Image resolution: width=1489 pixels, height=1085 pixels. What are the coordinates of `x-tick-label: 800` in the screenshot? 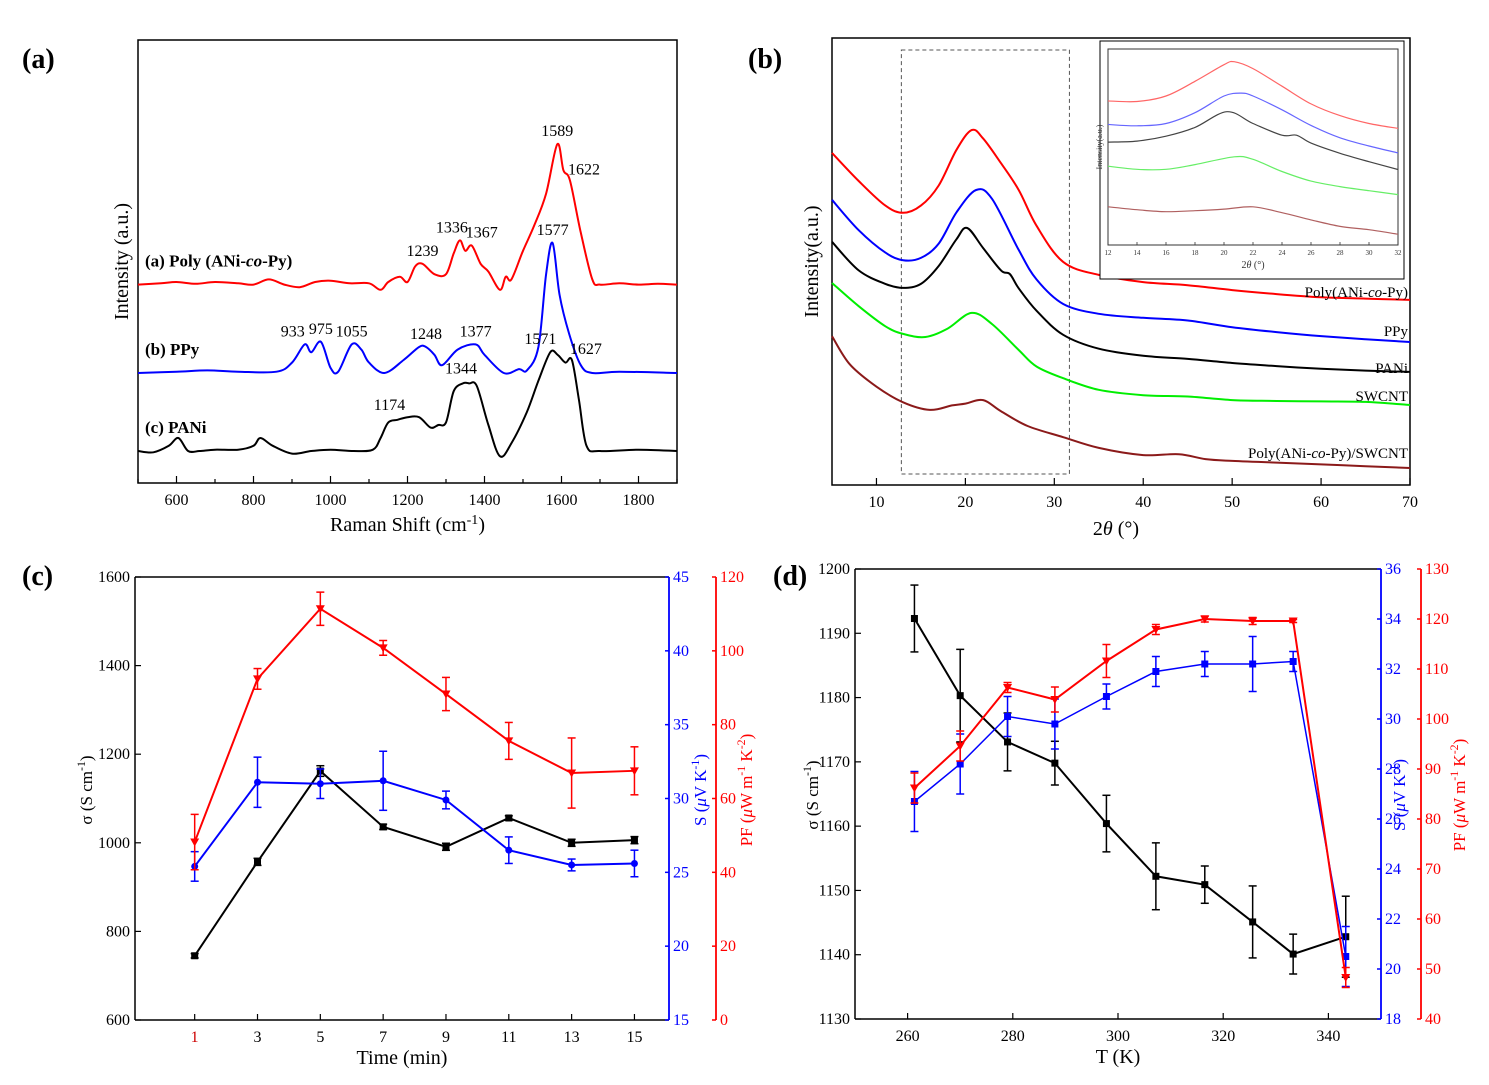 It's located at (254, 500).